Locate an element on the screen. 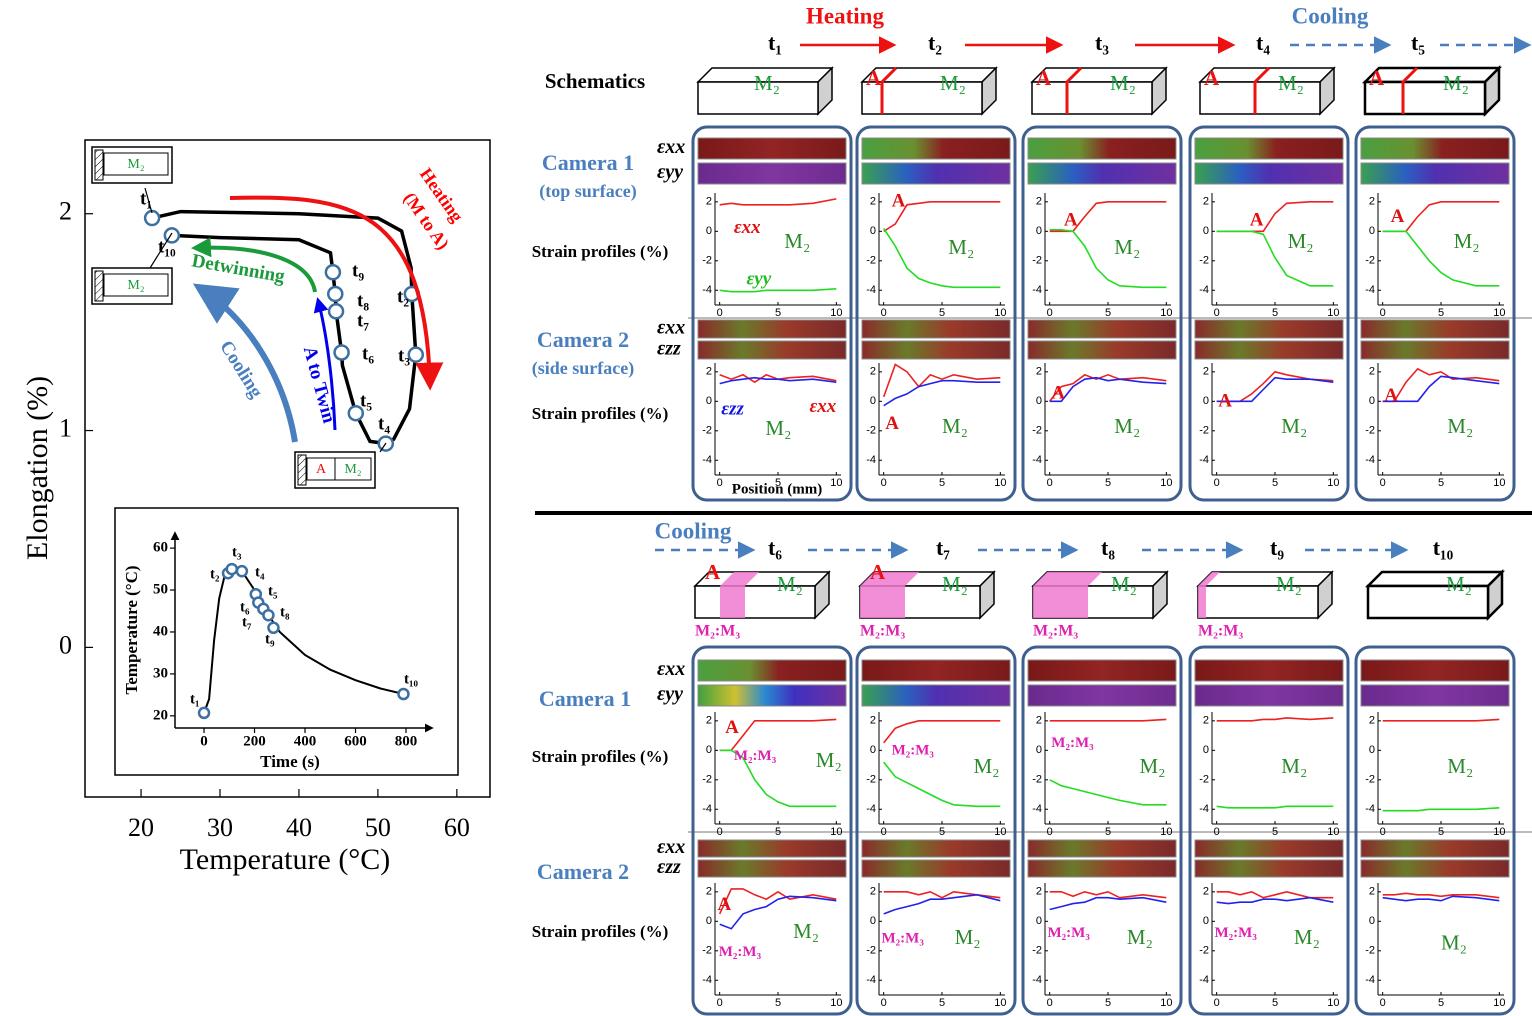 Image resolution: width=1532 pixels, height=1016 pixels. row-label: Camera 2 is located at coordinates (583, 339).